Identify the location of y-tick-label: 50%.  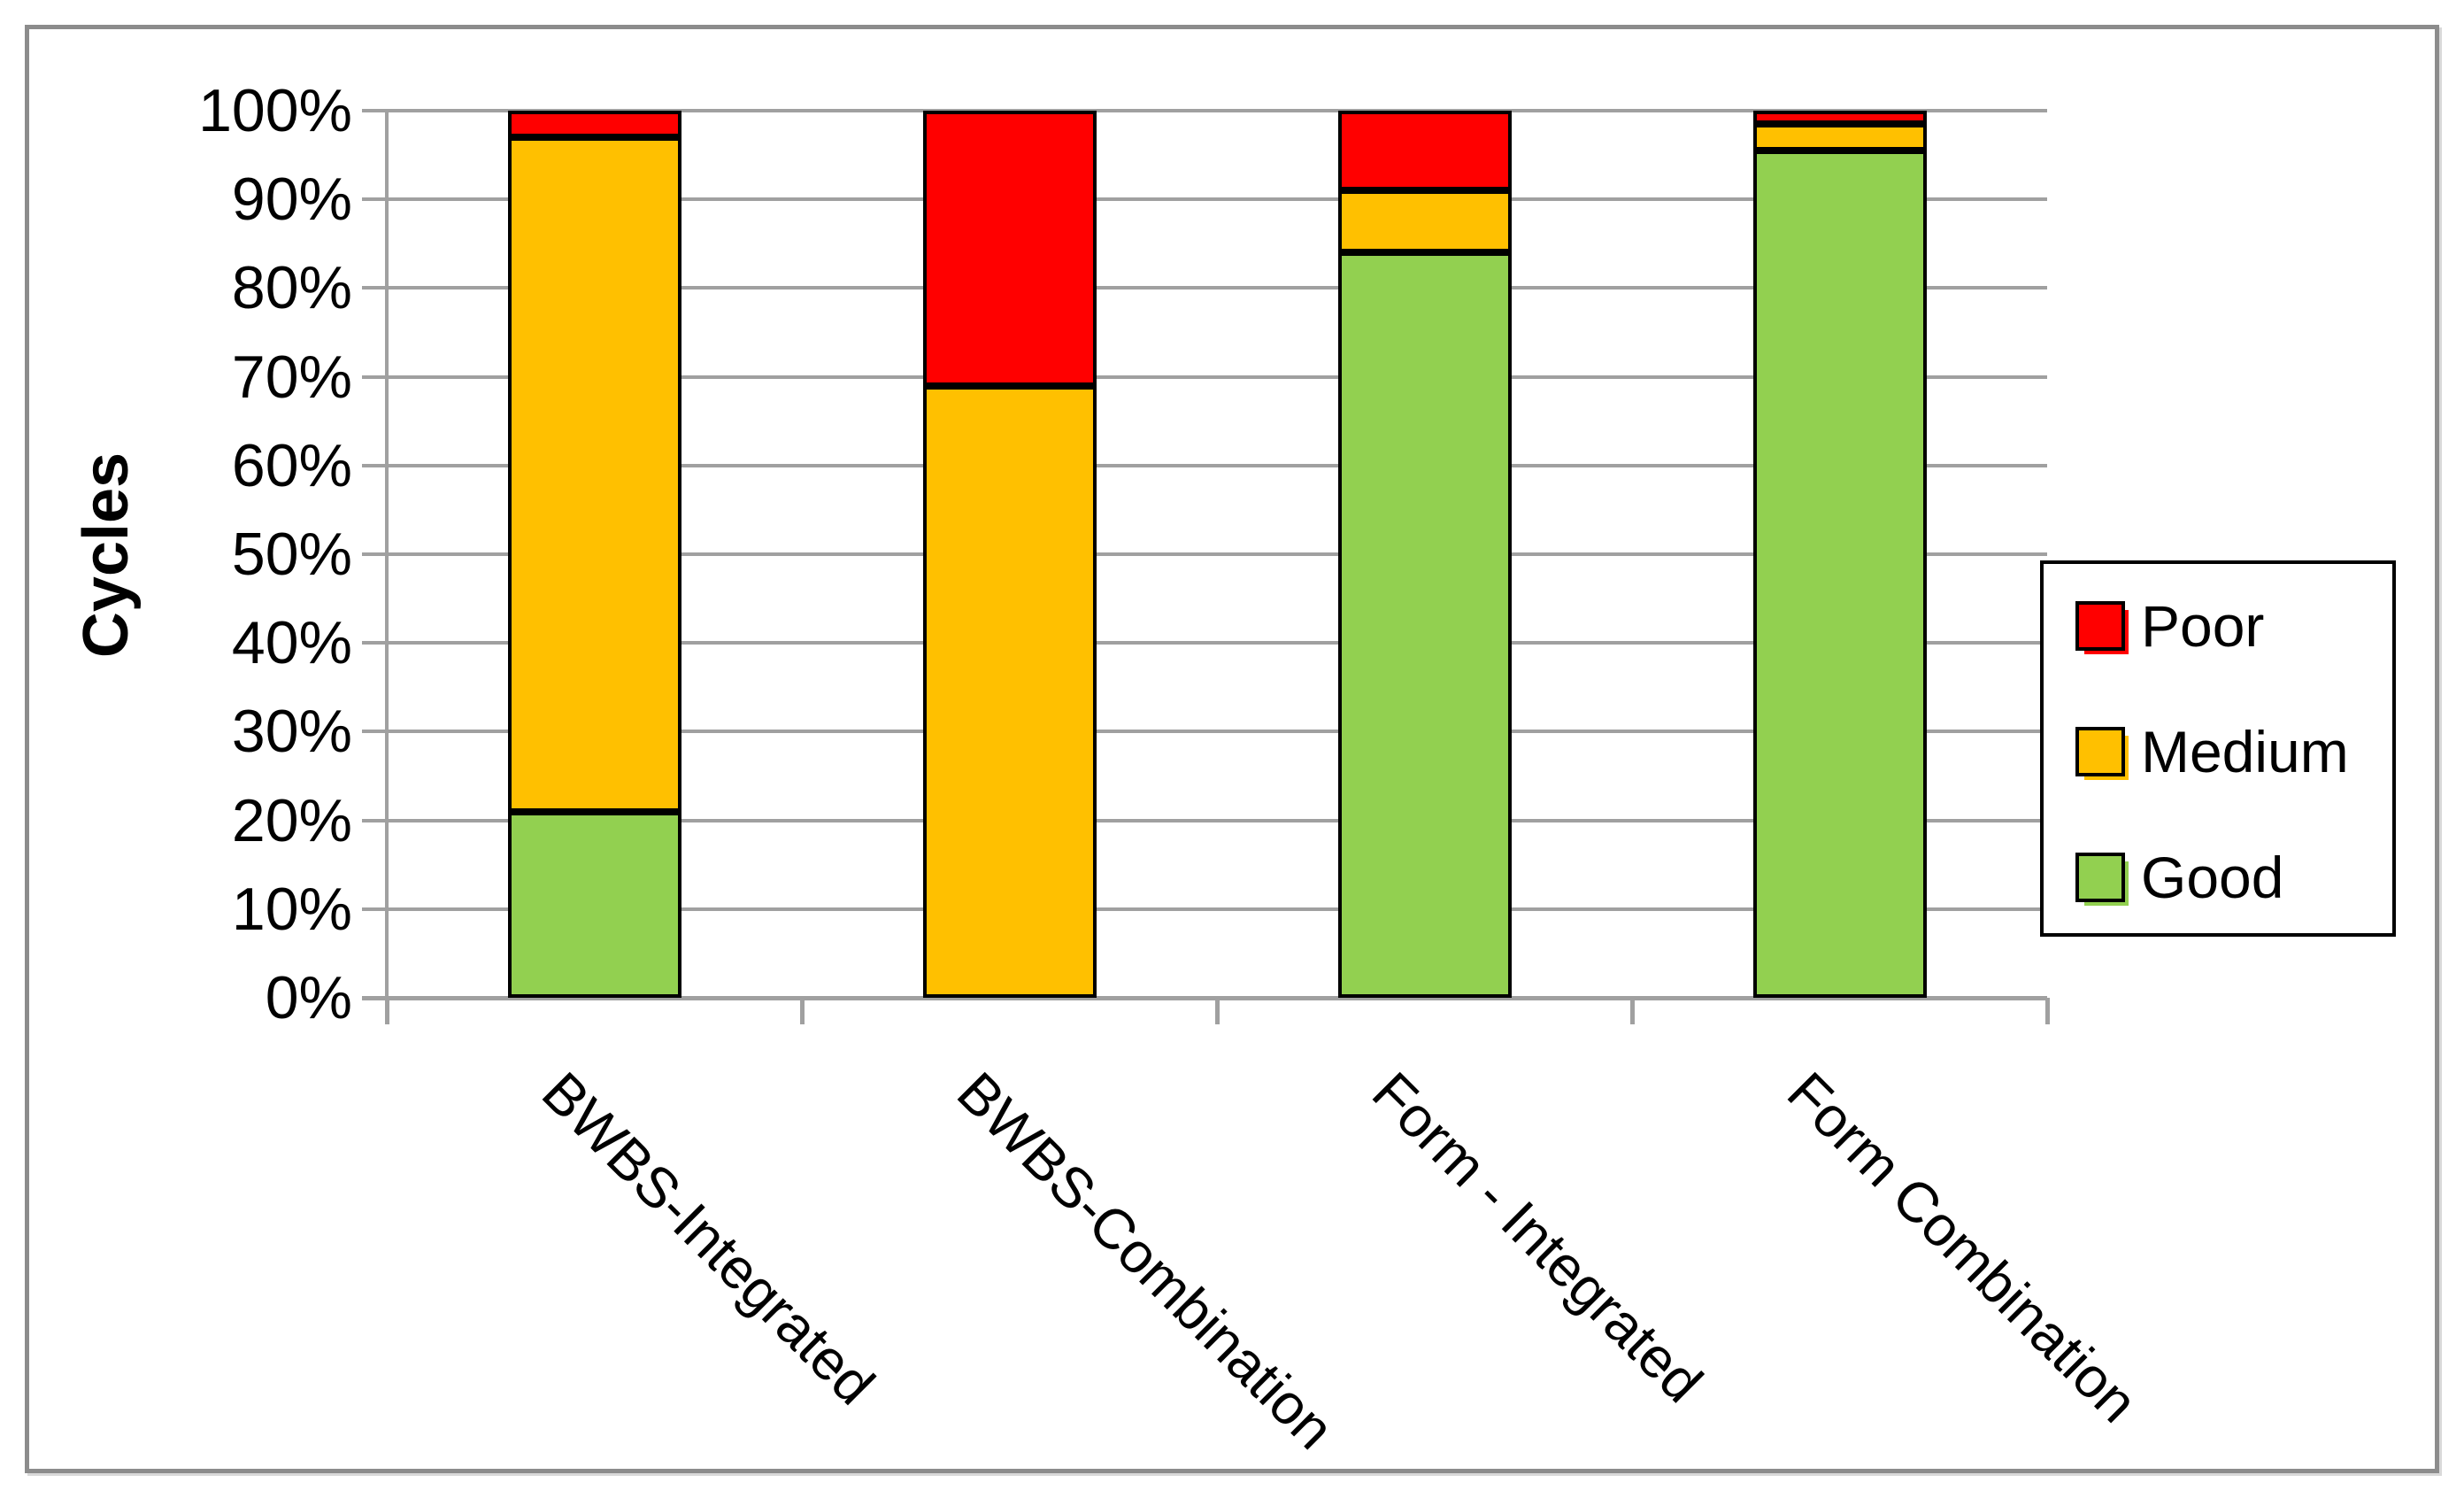
(292, 554).